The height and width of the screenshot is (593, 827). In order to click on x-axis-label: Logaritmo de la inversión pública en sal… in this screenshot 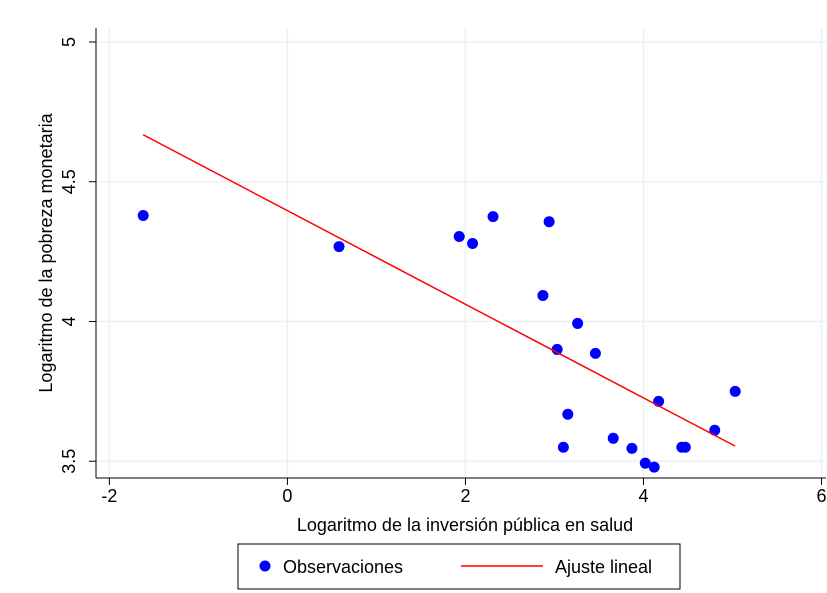, I will do `click(465, 525)`.